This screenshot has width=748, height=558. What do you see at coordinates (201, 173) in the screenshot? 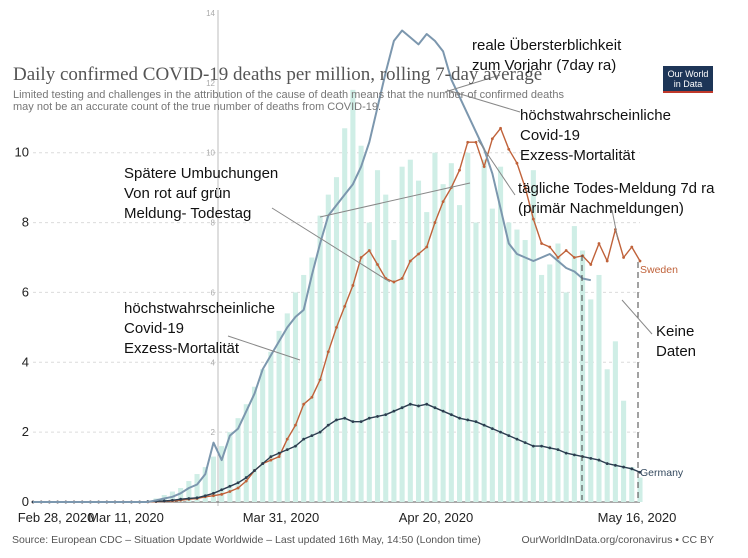
I see `annotation-2-line-0: Spätere Umbuchungen` at bounding box center [201, 173].